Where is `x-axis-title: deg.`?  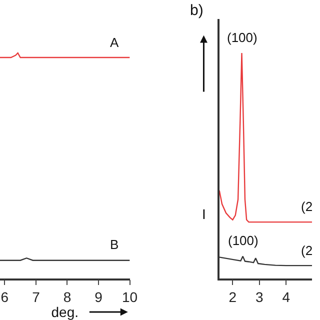 x-axis-title: deg. is located at coordinates (65, 312).